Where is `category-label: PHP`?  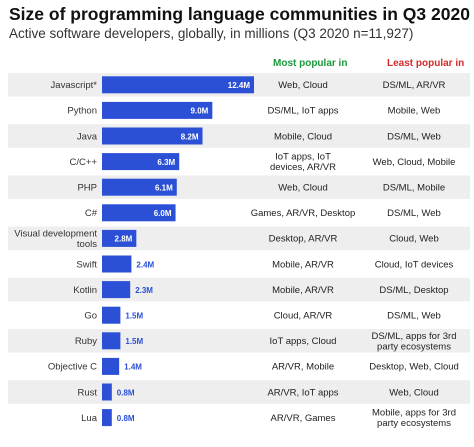 category-label: PHP is located at coordinates (87, 188).